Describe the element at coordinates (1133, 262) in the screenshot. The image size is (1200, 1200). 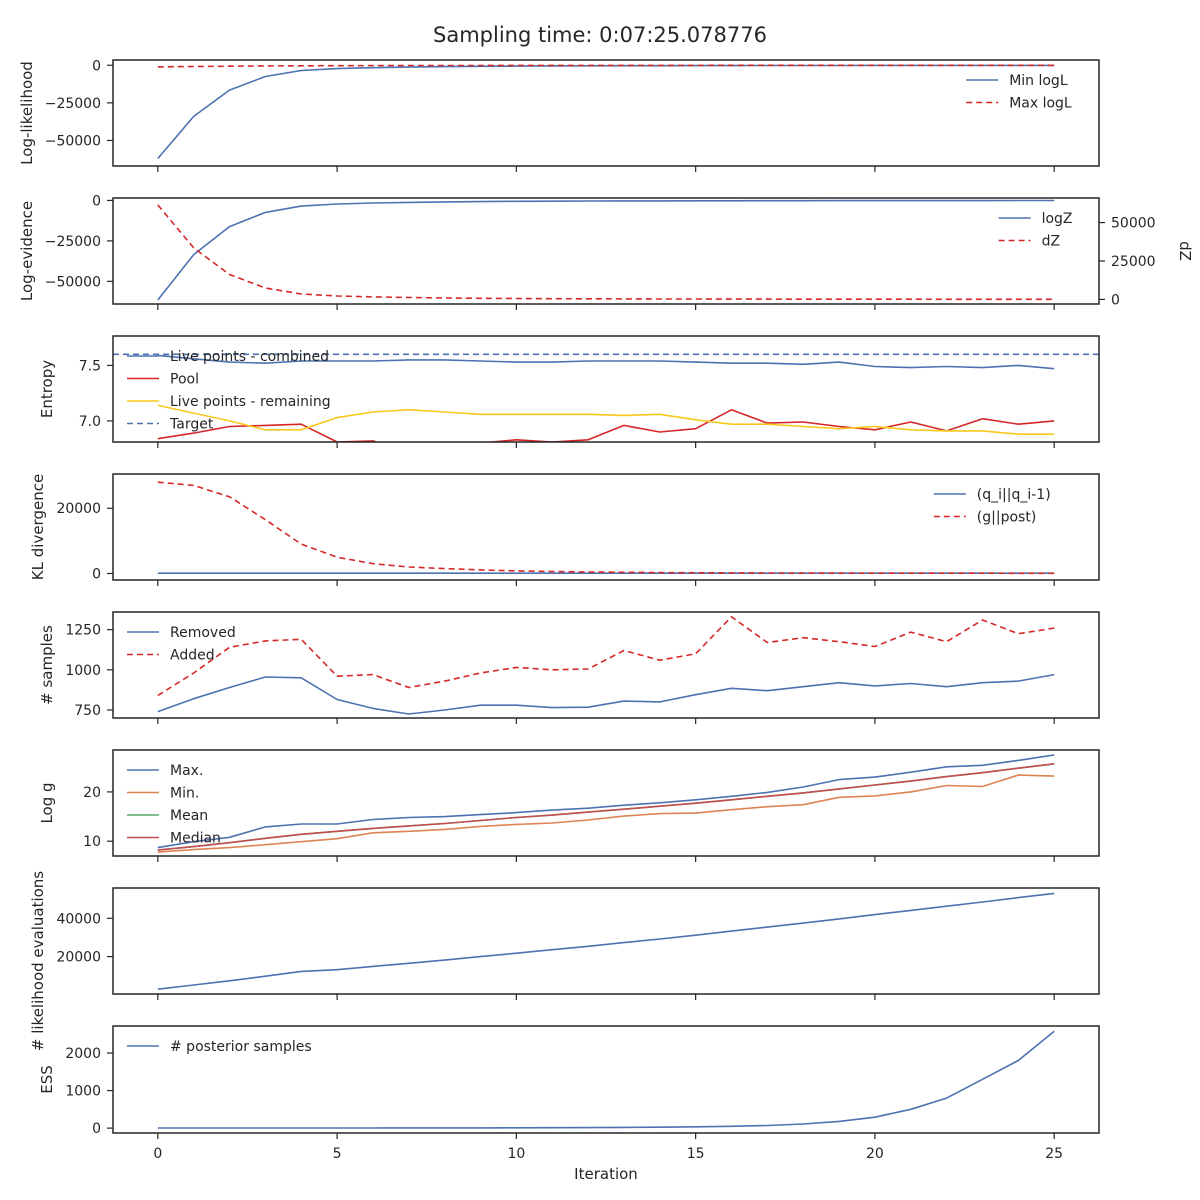
I see `y2-tick-label: 25000` at that location.